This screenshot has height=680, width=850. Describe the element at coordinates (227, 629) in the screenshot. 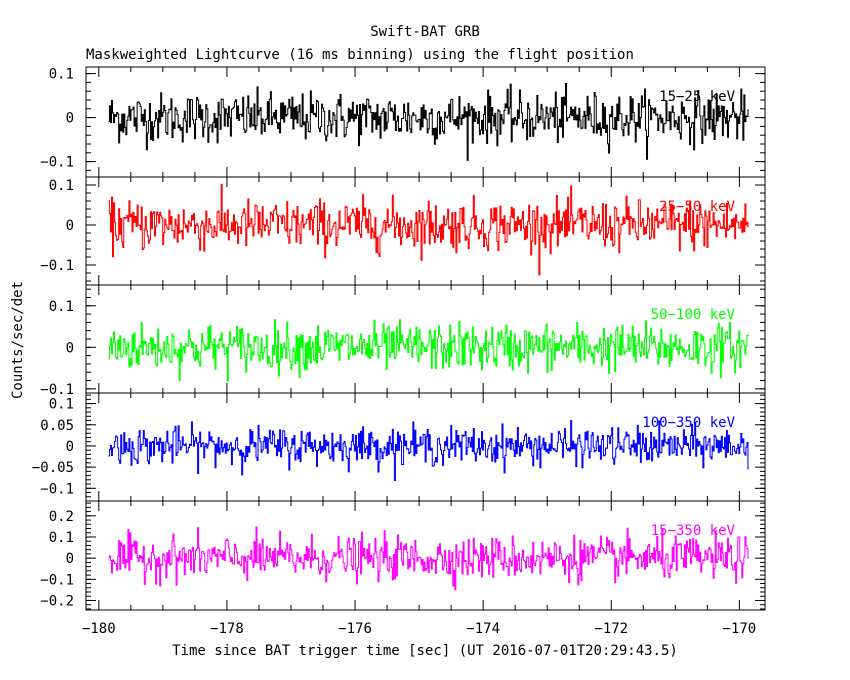

I see `x-tick-label: −178` at that location.